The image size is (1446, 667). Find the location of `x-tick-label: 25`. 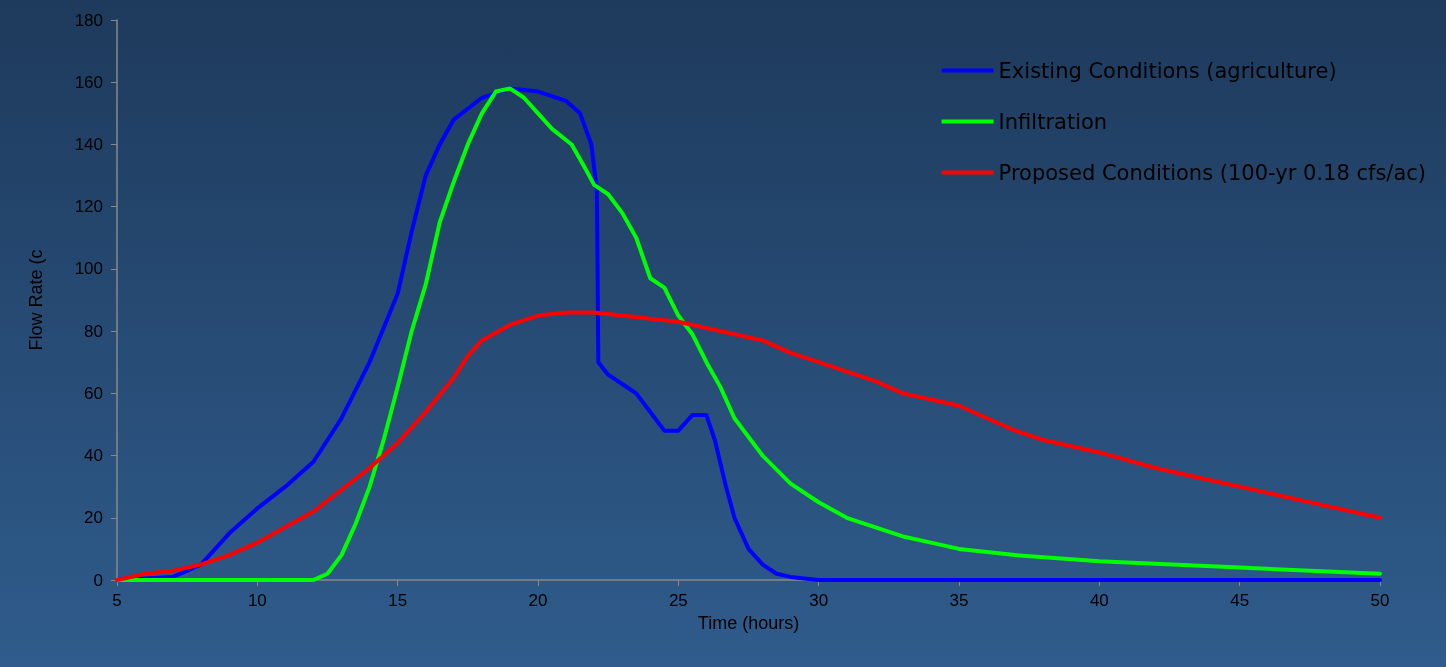

x-tick-label: 25 is located at coordinates (678, 600).